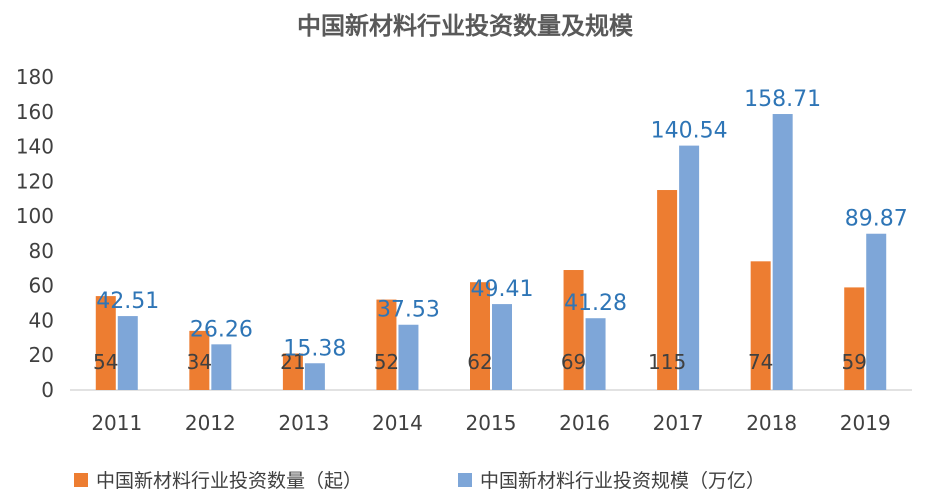 This screenshot has width=930, height=501. I want to click on data-label-series-0: 52, so click(386, 362).